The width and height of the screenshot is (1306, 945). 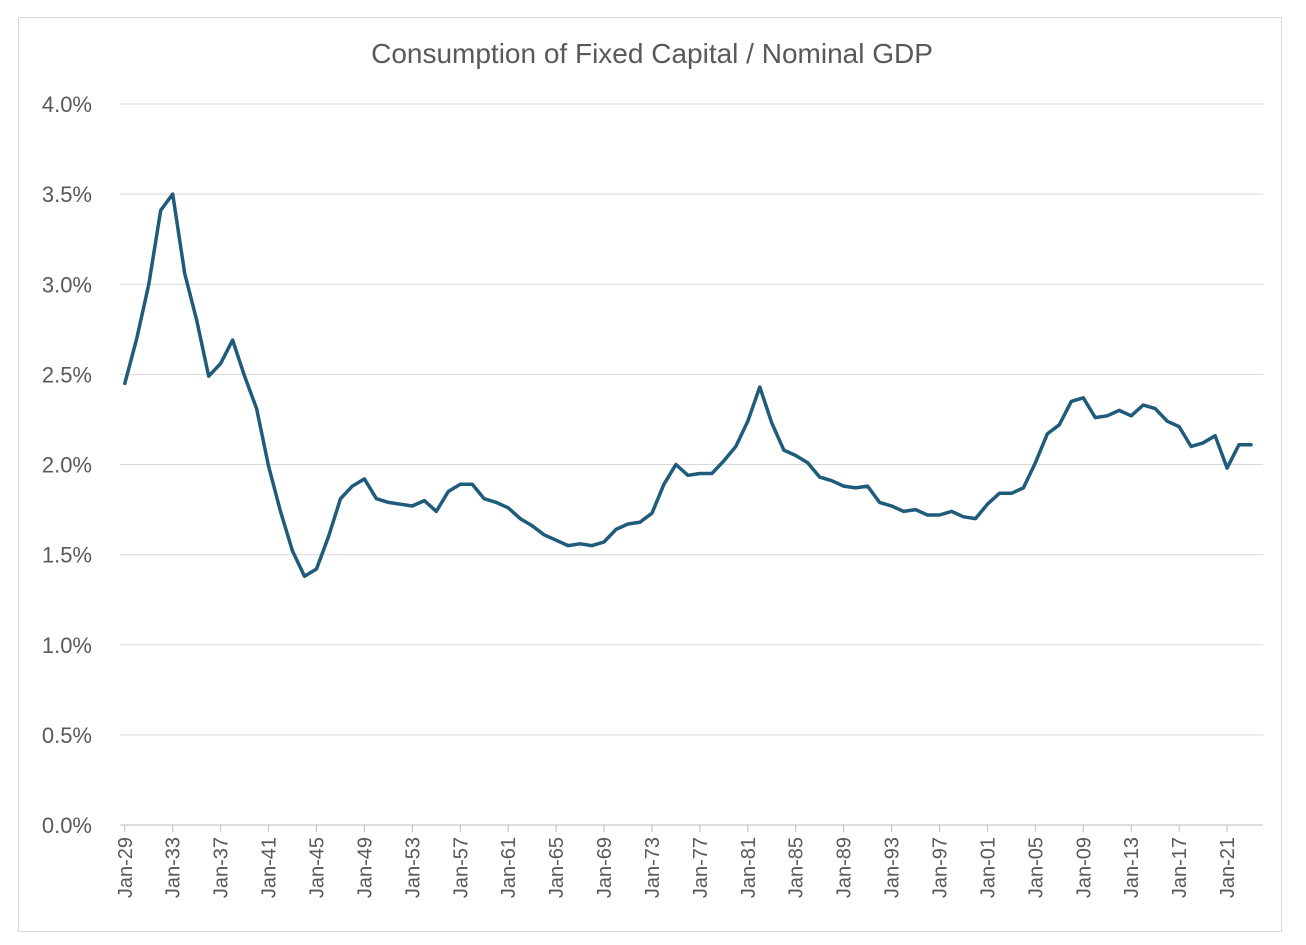 What do you see at coordinates (317, 867) in the screenshot?
I see `x-tick-label: Jan-45` at bounding box center [317, 867].